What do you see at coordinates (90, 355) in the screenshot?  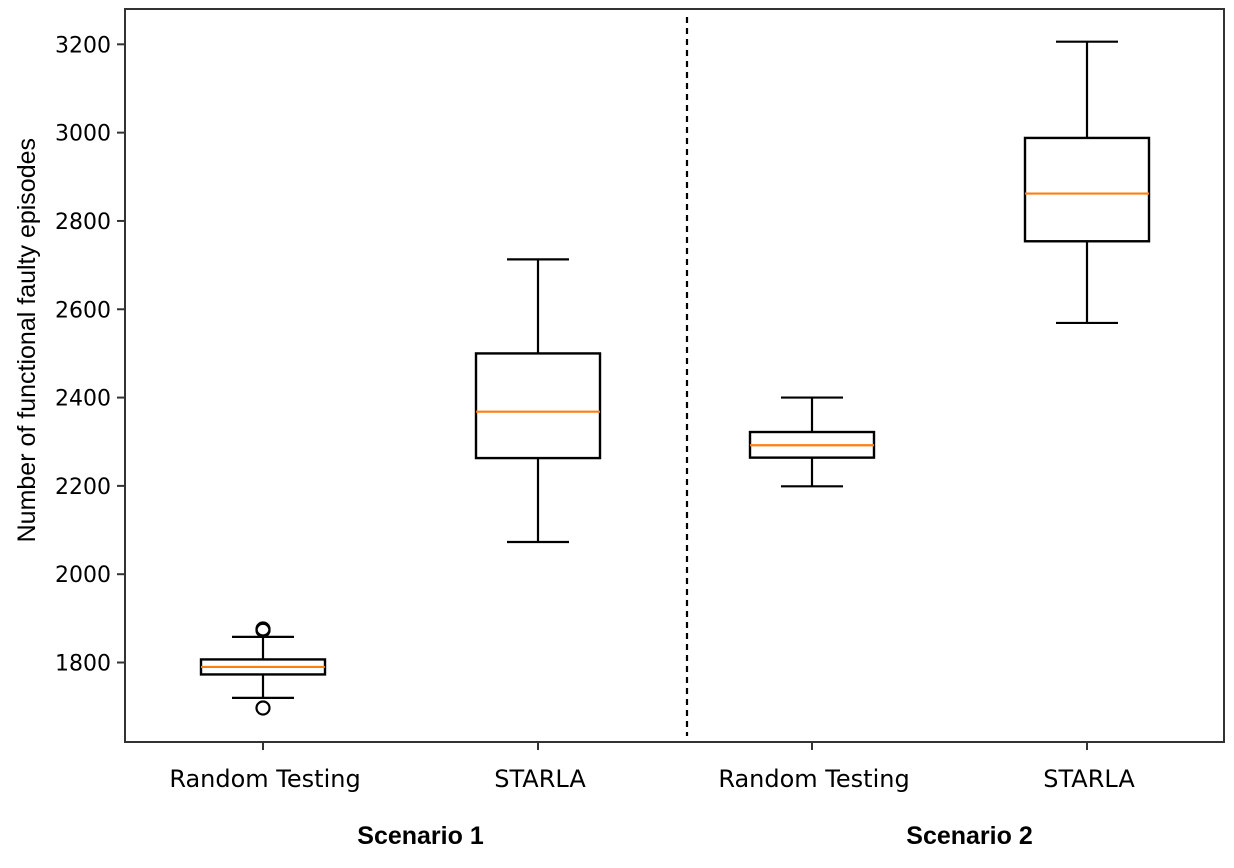 I see `y-axis: 1800 2000 2200 2400 2600 2800 3000 3200` at bounding box center [90, 355].